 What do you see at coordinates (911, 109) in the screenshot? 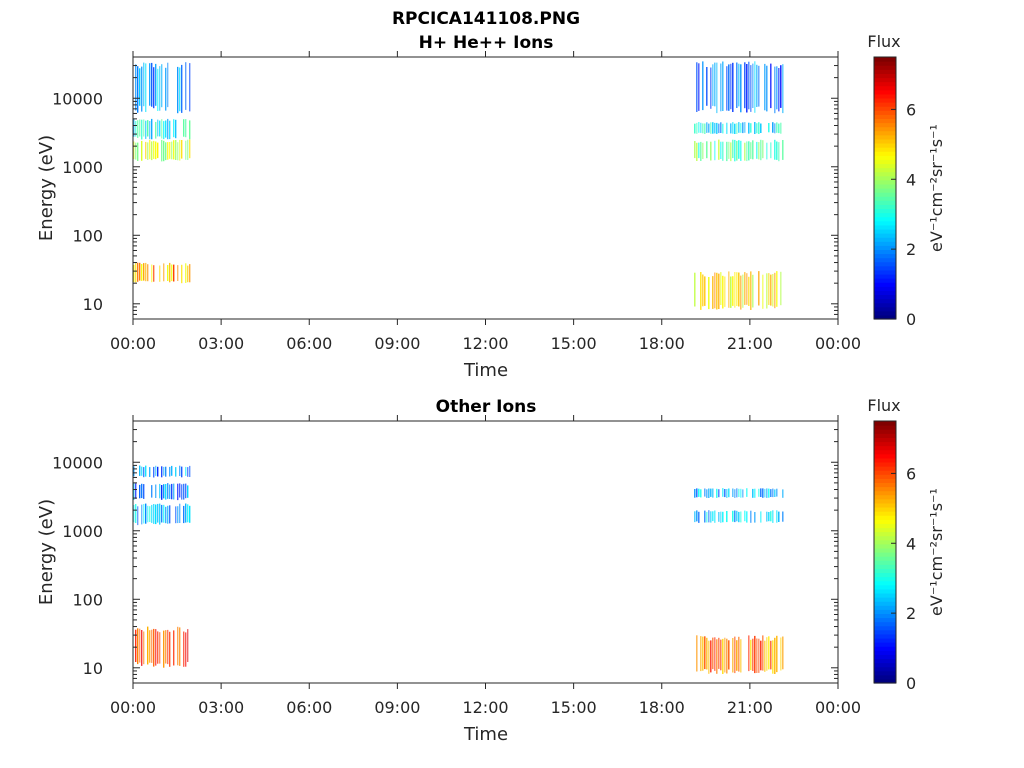
I see `colorbar-tick-label: 6` at bounding box center [911, 109].